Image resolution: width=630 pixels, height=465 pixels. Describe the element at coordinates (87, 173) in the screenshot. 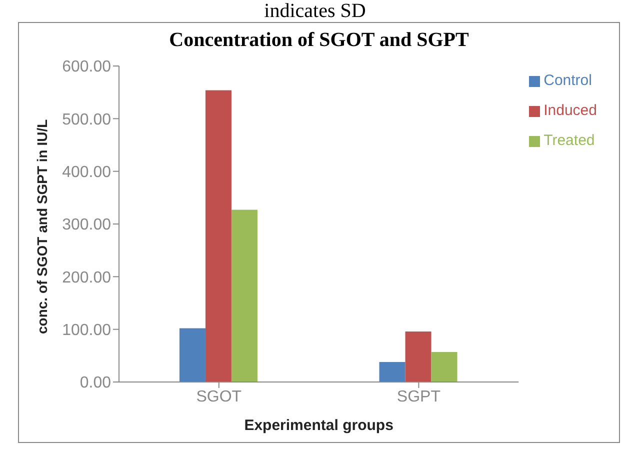

I see `y-tick-label: 400.00` at that location.